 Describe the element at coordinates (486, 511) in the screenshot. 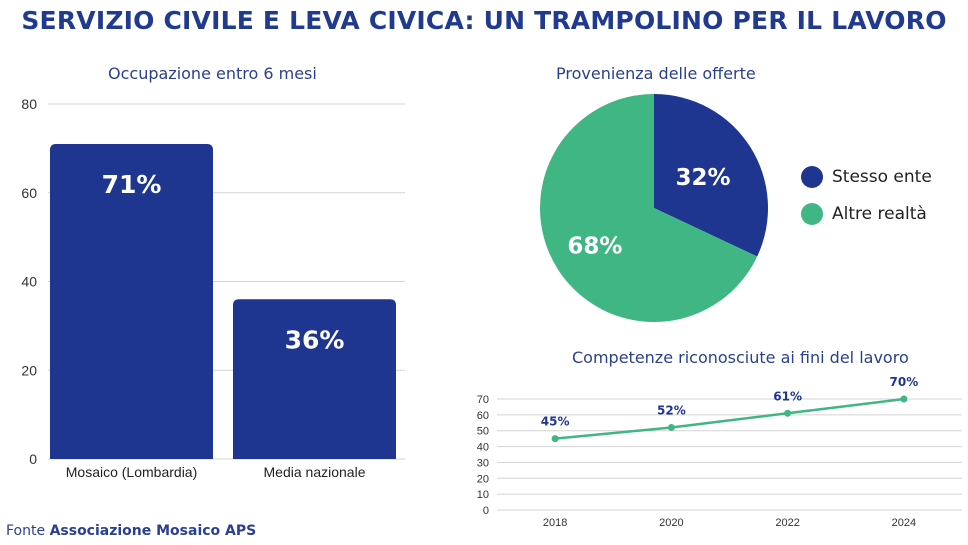

I see `line-y-tick-label: 0` at that location.